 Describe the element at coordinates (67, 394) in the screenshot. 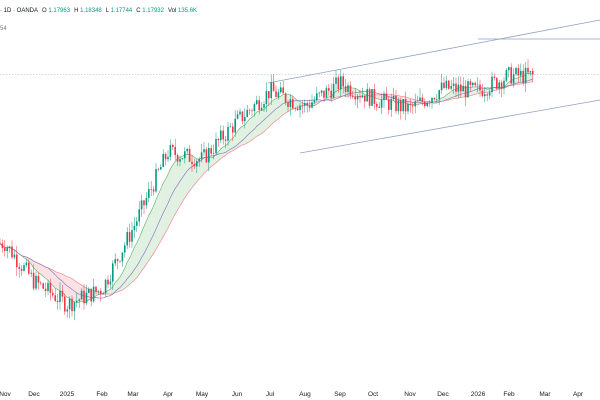

I see `x-tick-label: 2025` at that location.